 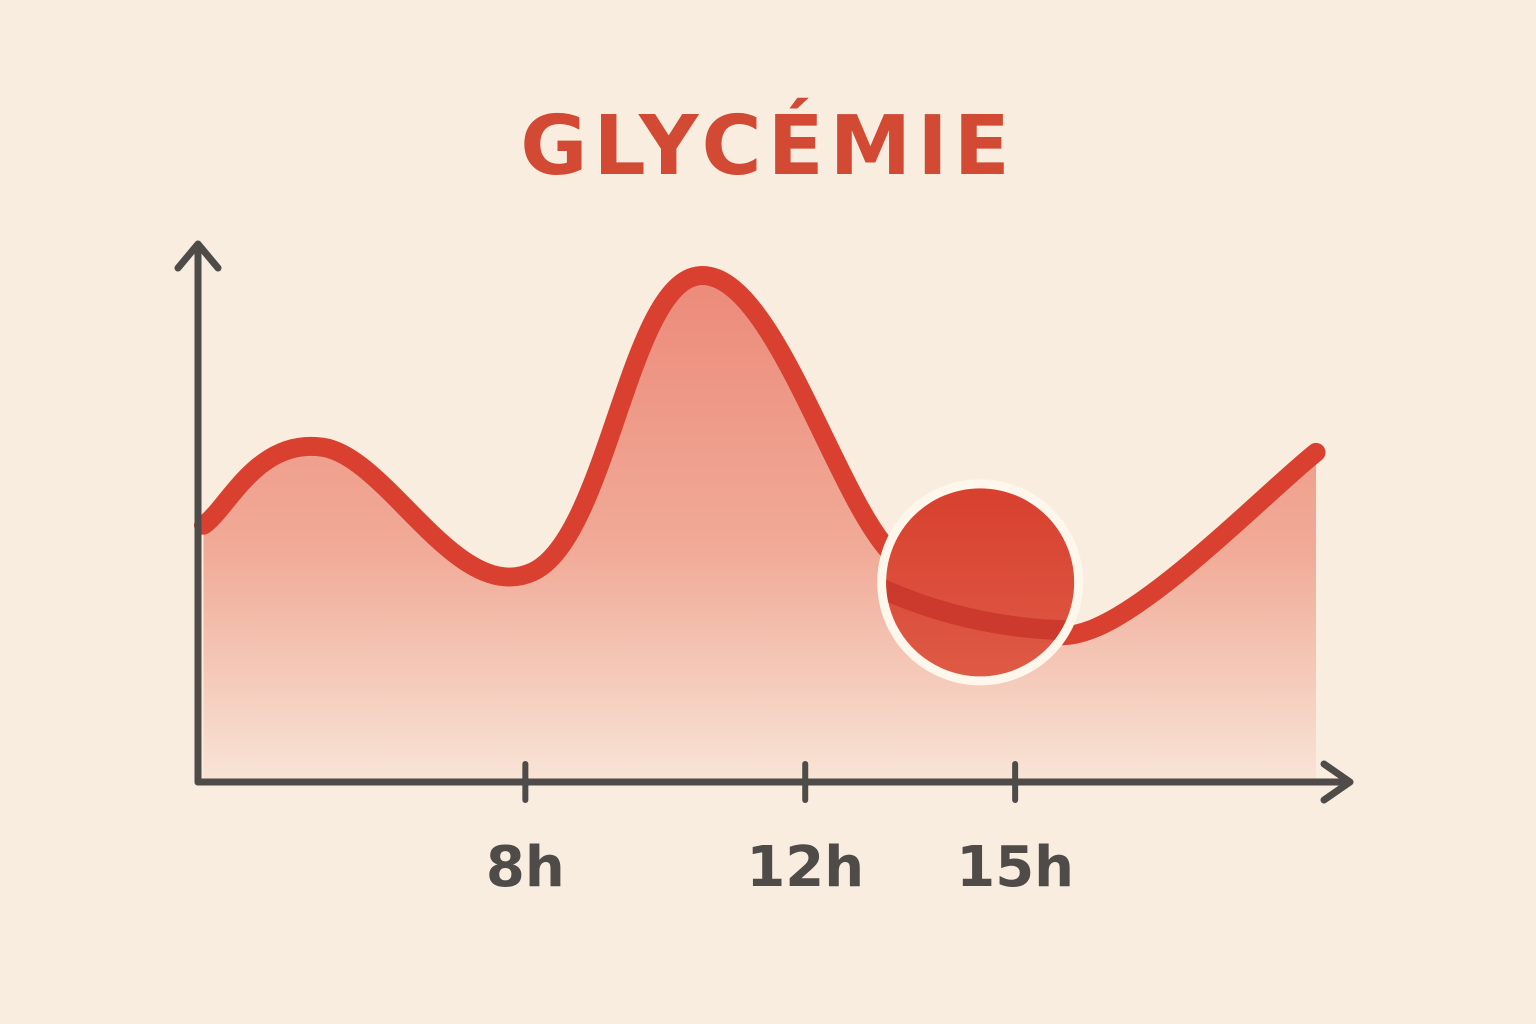 What do you see at coordinates (525, 867) in the screenshot?
I see `x-tick-label: 8h` at bounding box center [525, 867].